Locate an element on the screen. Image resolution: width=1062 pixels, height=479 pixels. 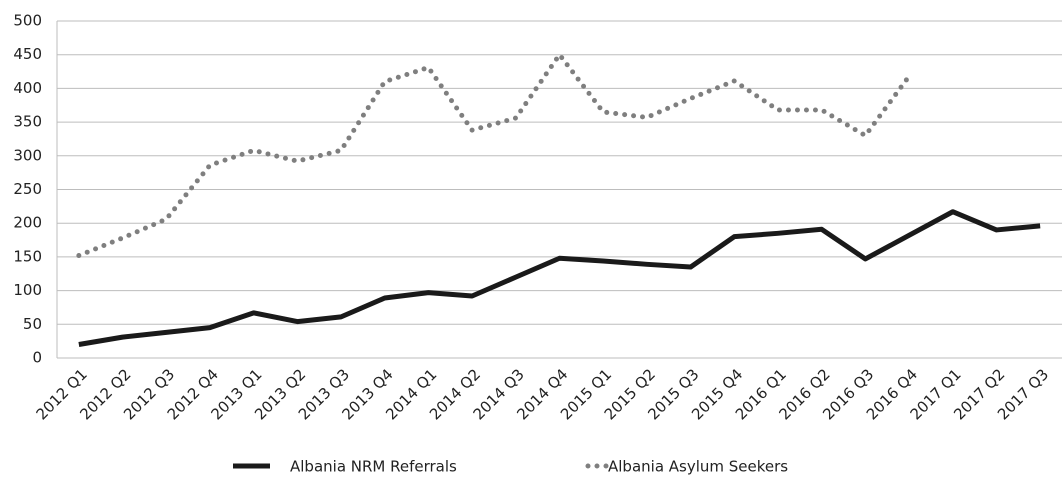
y-tick-label: 350 is located at coordinates (27, 122).